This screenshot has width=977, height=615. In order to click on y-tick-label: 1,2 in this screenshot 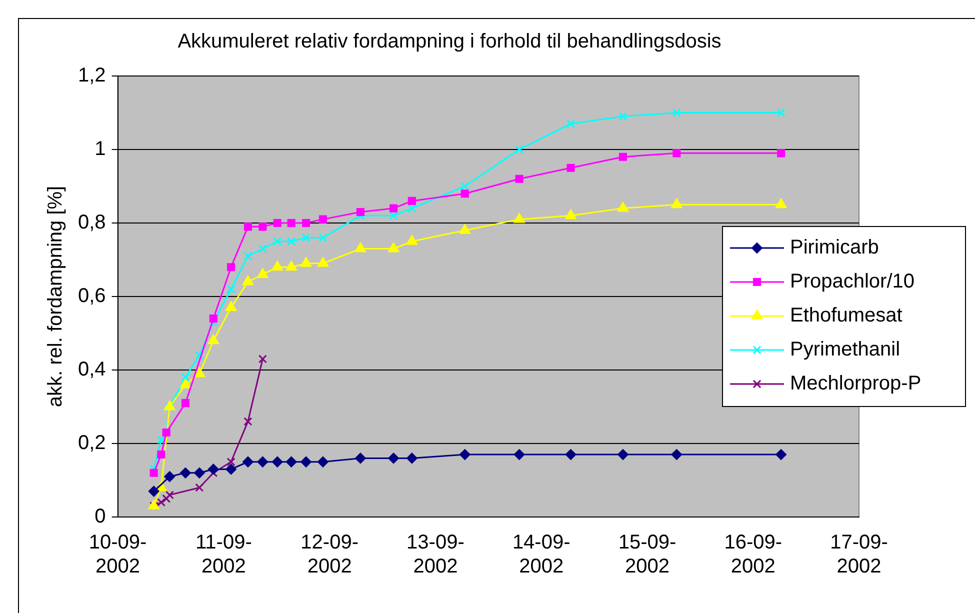, I will do `click(92, 75)`.